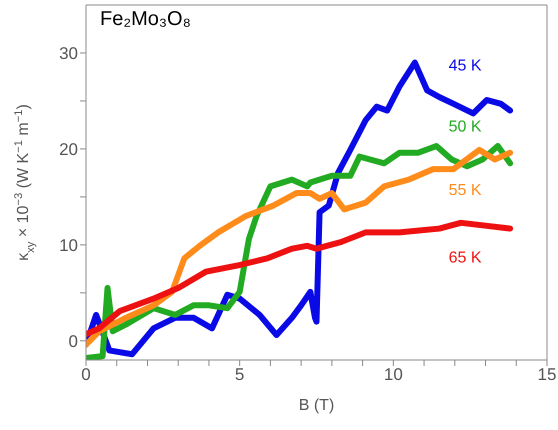 This screenshot has width=558, height=430. Describe the element at coordinates (73, 341) in the screenshot. I see `y-tick-label: 0` at that location.